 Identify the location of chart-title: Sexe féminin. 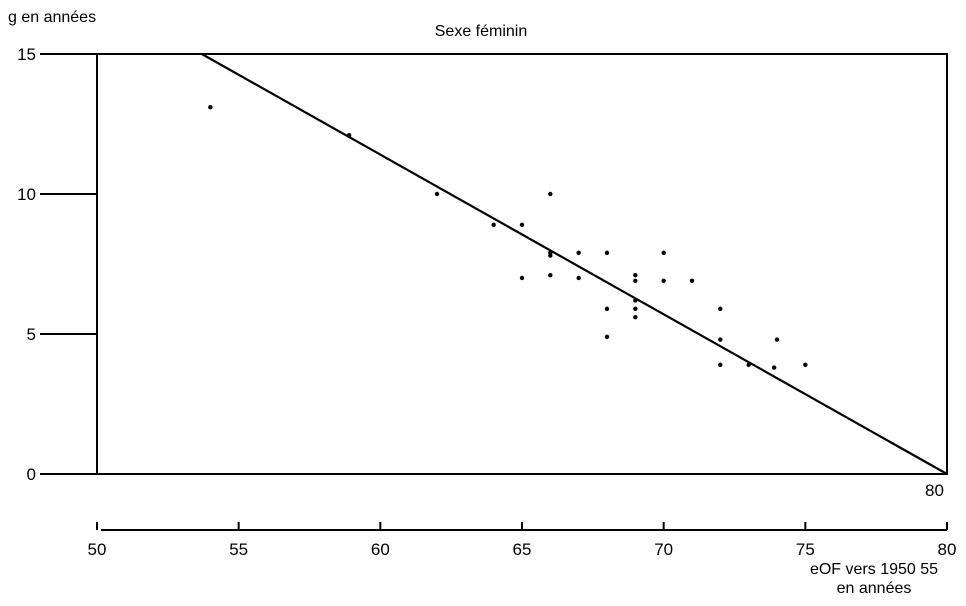
(481, 31).